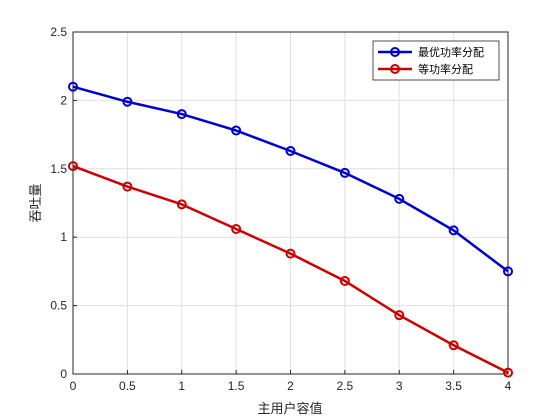 The image size is (560, 420). Describe the element at coordinates (58, 169) in the screenshot. I see `y-tick-label: 1.5` at that location.